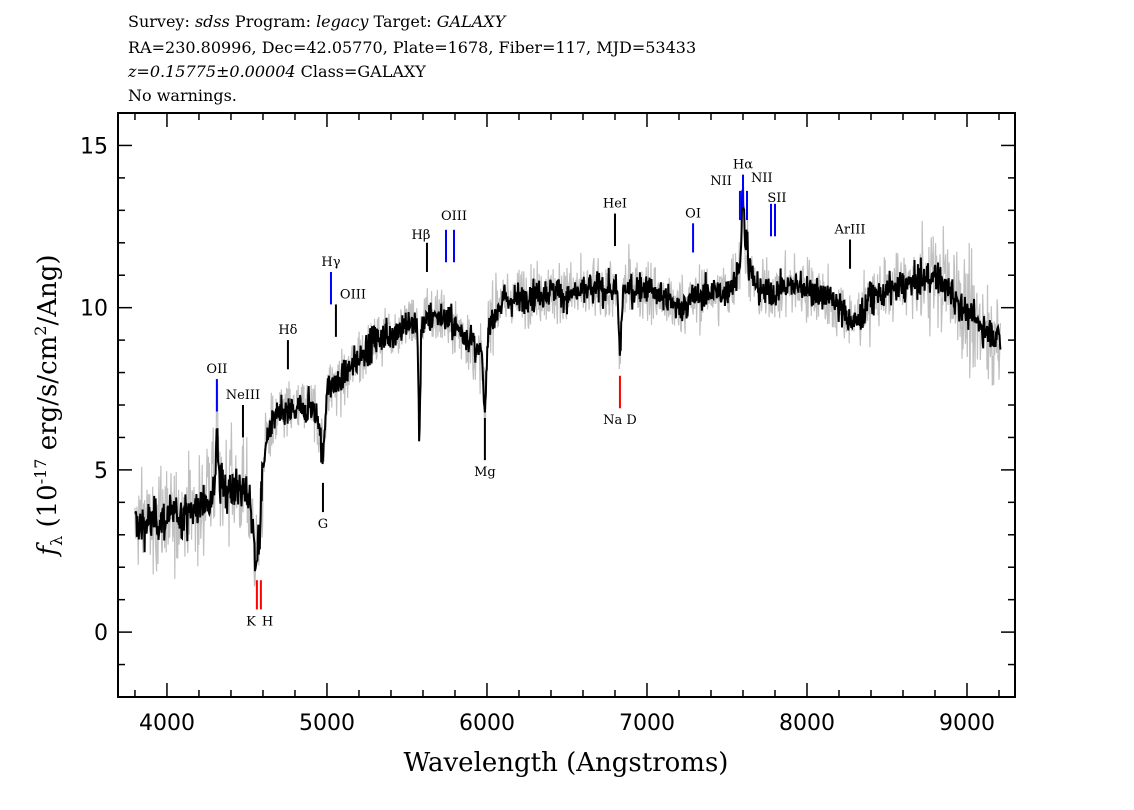 This screenshot has width=1134, height=810. I want to click on line-marker: H, so click(266, 604).